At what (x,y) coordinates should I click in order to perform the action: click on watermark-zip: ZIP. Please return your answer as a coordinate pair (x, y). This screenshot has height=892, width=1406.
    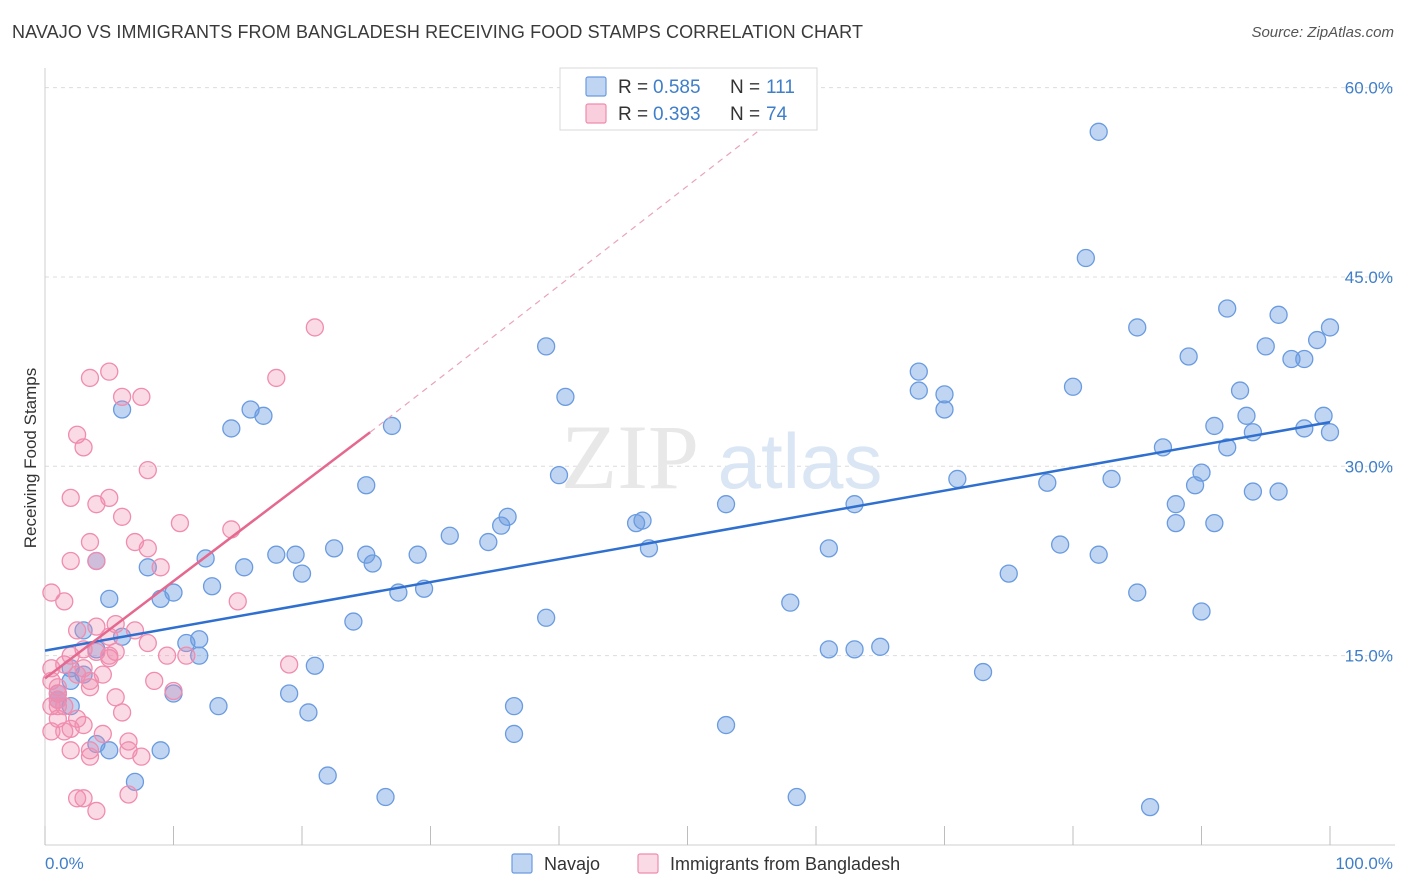
    Looking at the image, I should click on (630, 457).